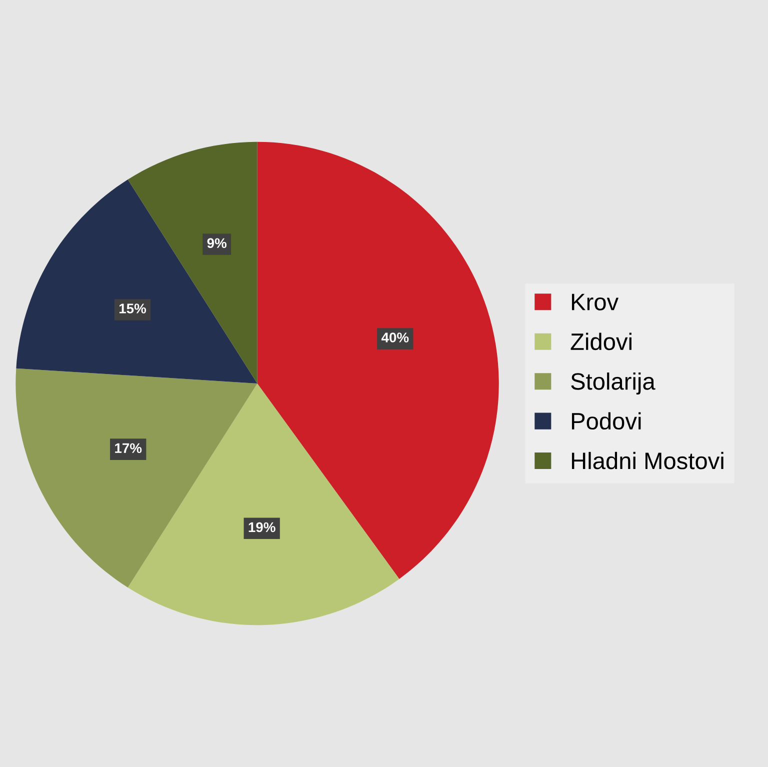 This screenshot has width=768, height=767. What do you see at coordinates (601, 341) in the screenshot?
I see `legend-label: Zidovi` at bounding box center [601, 341].